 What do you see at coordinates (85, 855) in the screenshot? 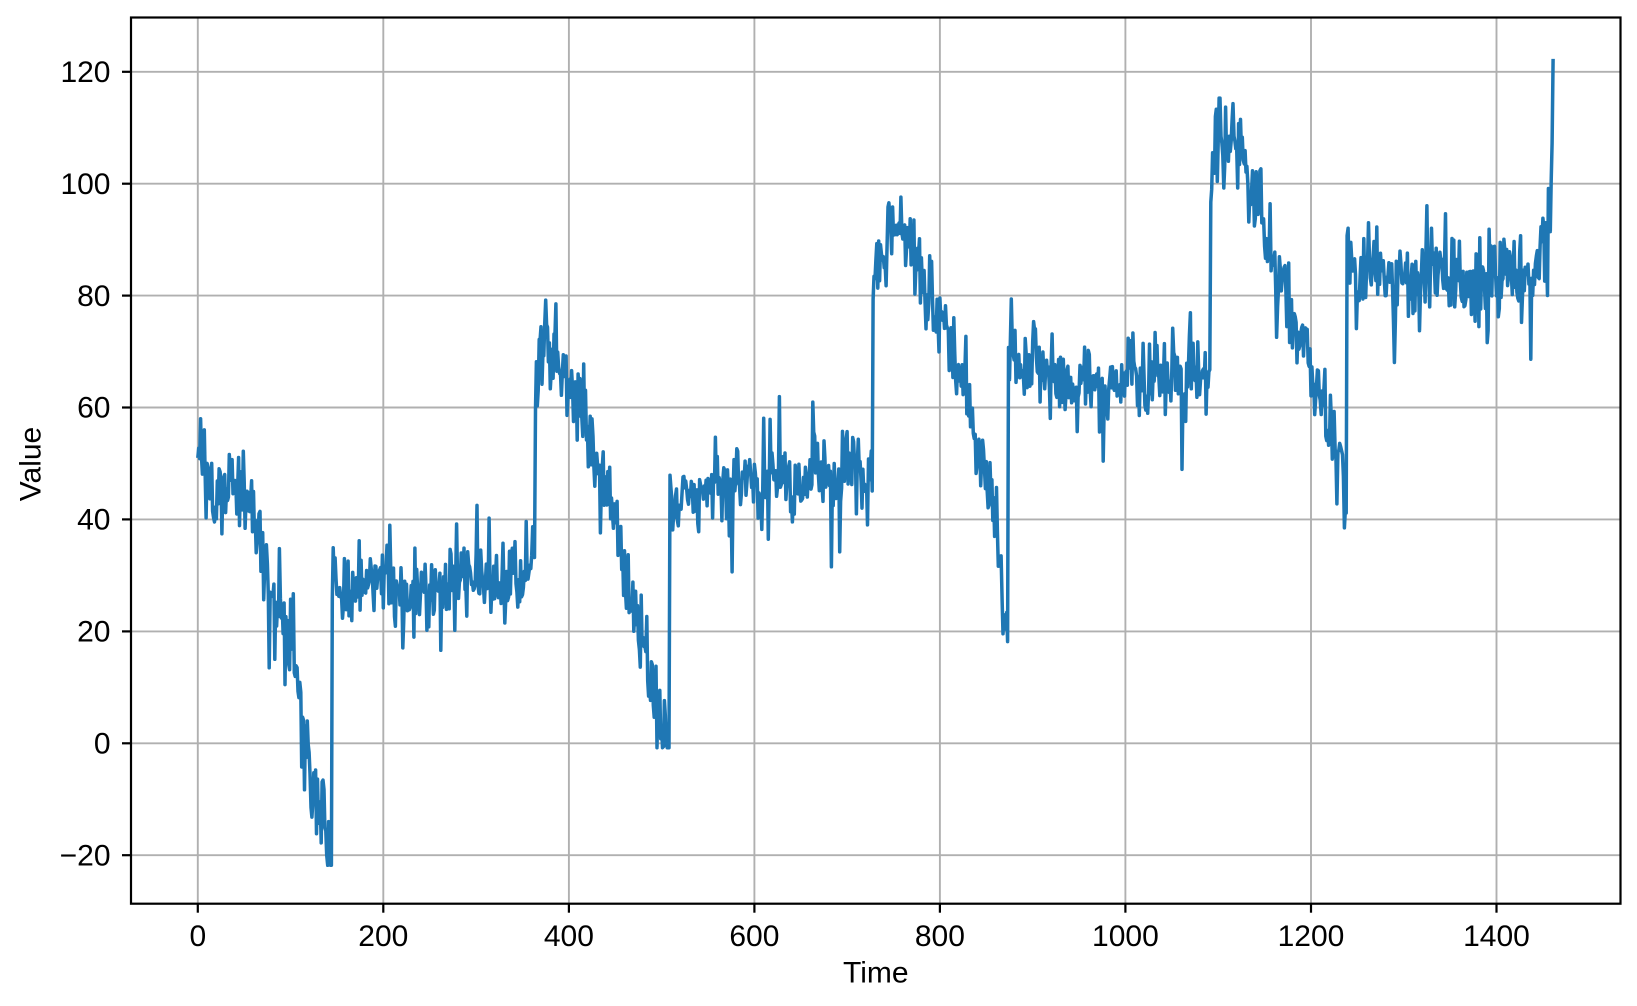
I see `svg-text: −20` at bounding box center [85, 855].